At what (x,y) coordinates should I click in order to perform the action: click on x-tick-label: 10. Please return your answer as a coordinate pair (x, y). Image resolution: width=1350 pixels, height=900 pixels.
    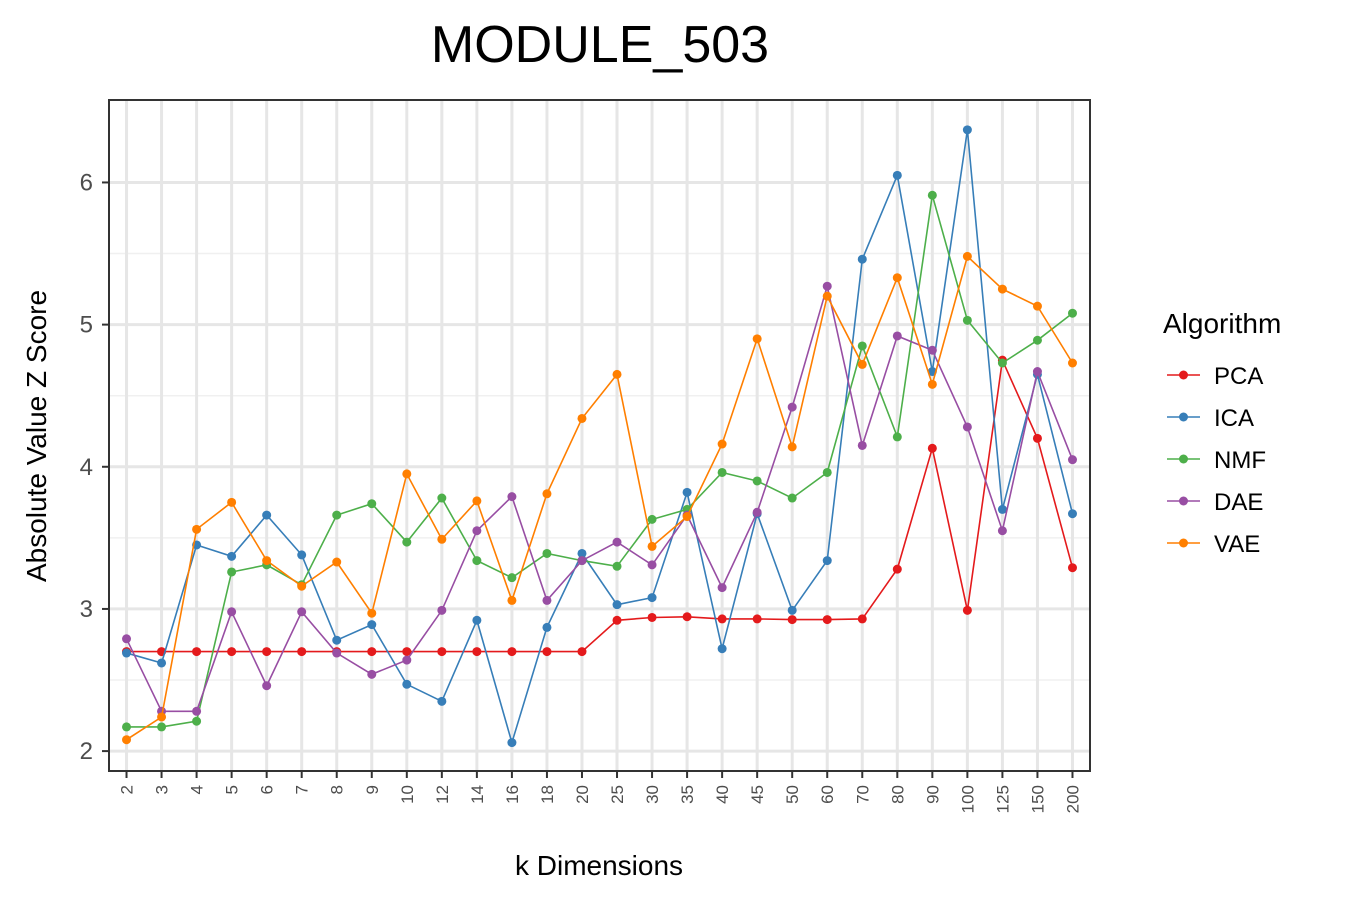
    Looking at the image, I should click on (407, 794).